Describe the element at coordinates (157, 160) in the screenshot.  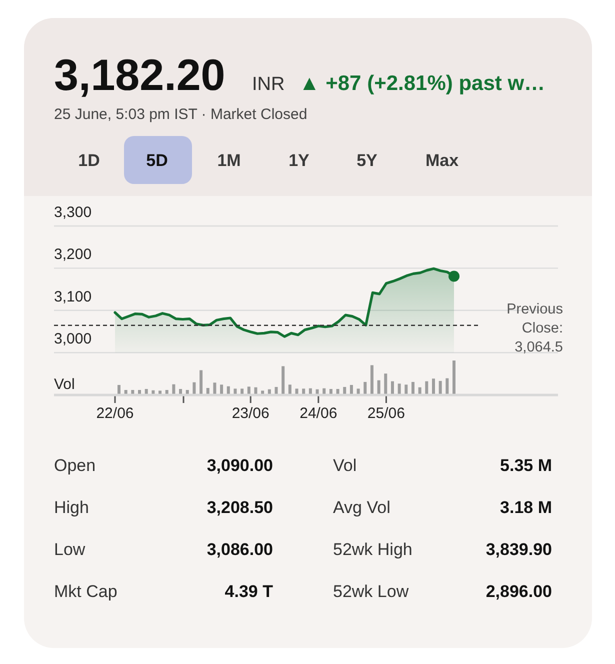
I see `text: 5D` at that location.